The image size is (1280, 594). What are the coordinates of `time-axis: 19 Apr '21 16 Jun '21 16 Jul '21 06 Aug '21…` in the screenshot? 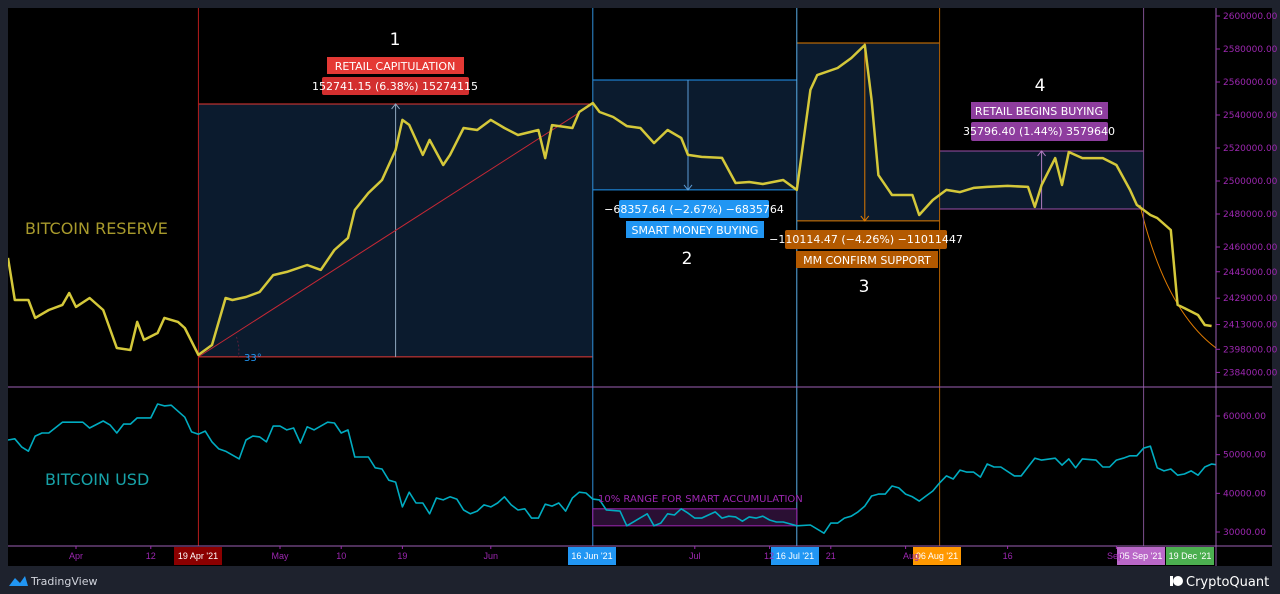 It's located at (641, 555).